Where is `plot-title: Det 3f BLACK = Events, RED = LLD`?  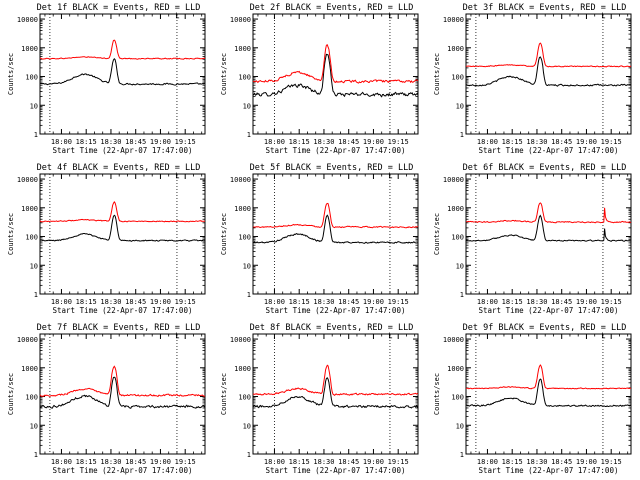 plot-title: Det 3f BLACK = Events, RED = LLD is located at coordinates (545, 8).